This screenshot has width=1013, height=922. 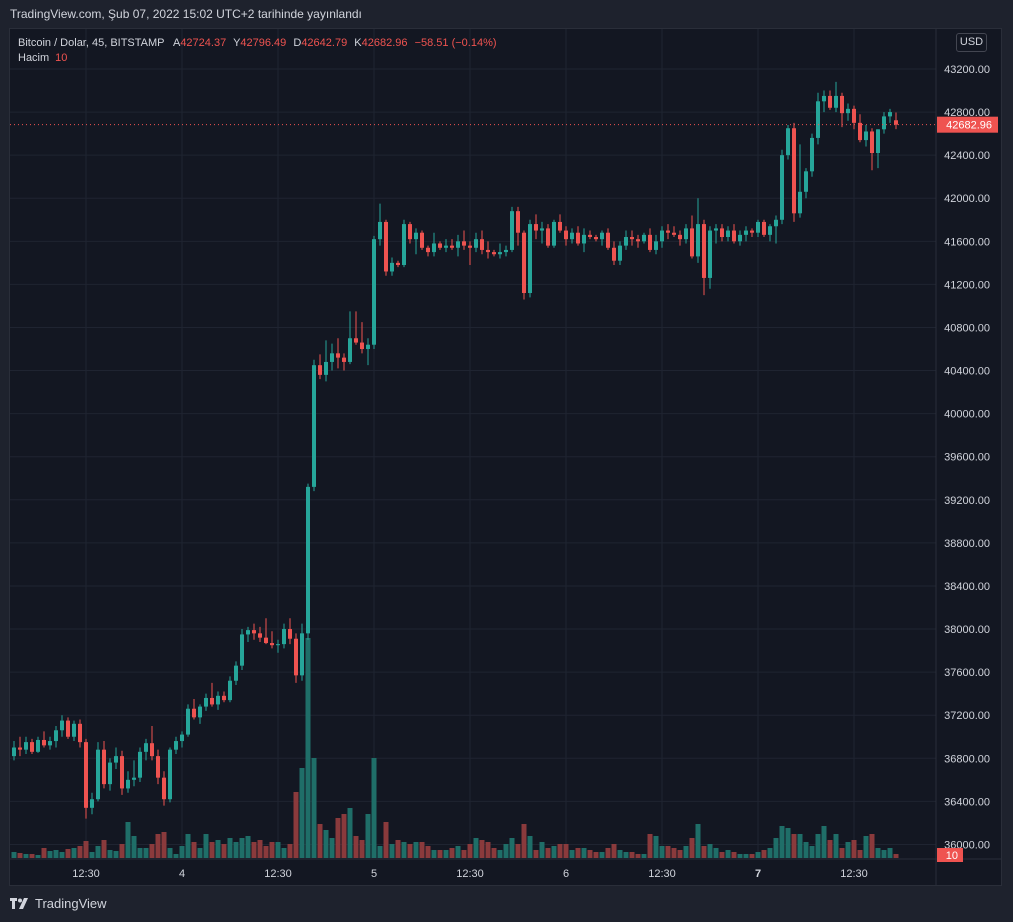 What do you see at coordinates (971, 42) in the screenshot?
I see `currency-button: USD` at bounding box center [971, 42].